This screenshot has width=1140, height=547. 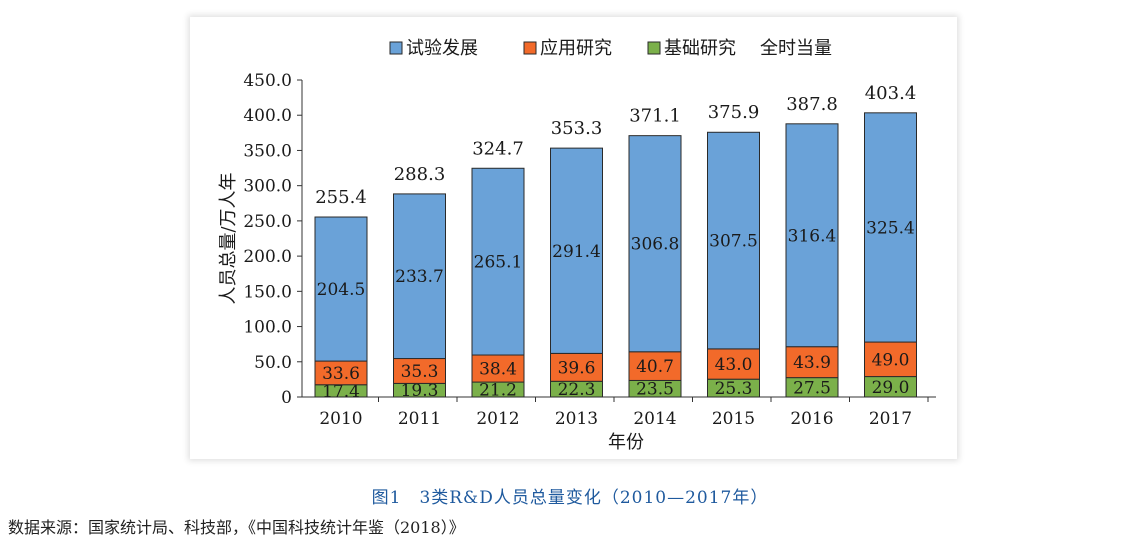 What do you see at coordinates (626, 442) in the screenshot?
I see `x-axis-label: 年份` at bounding box center [626, 442].